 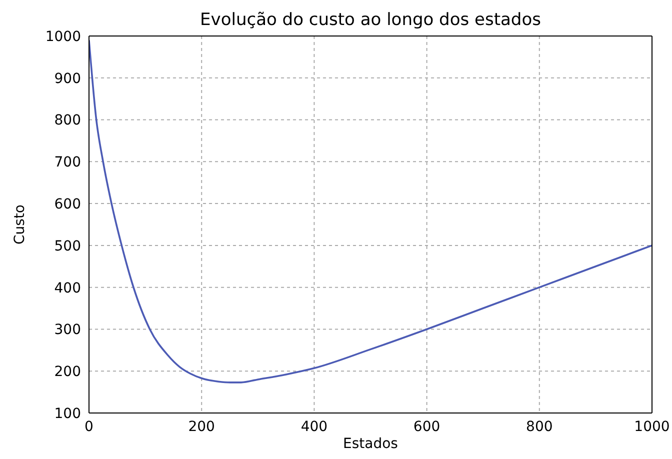 What do you see at coordinates (67, 204) in the screenshot?
I see `y-tick-label: 600` at bounding box center [67, 204].